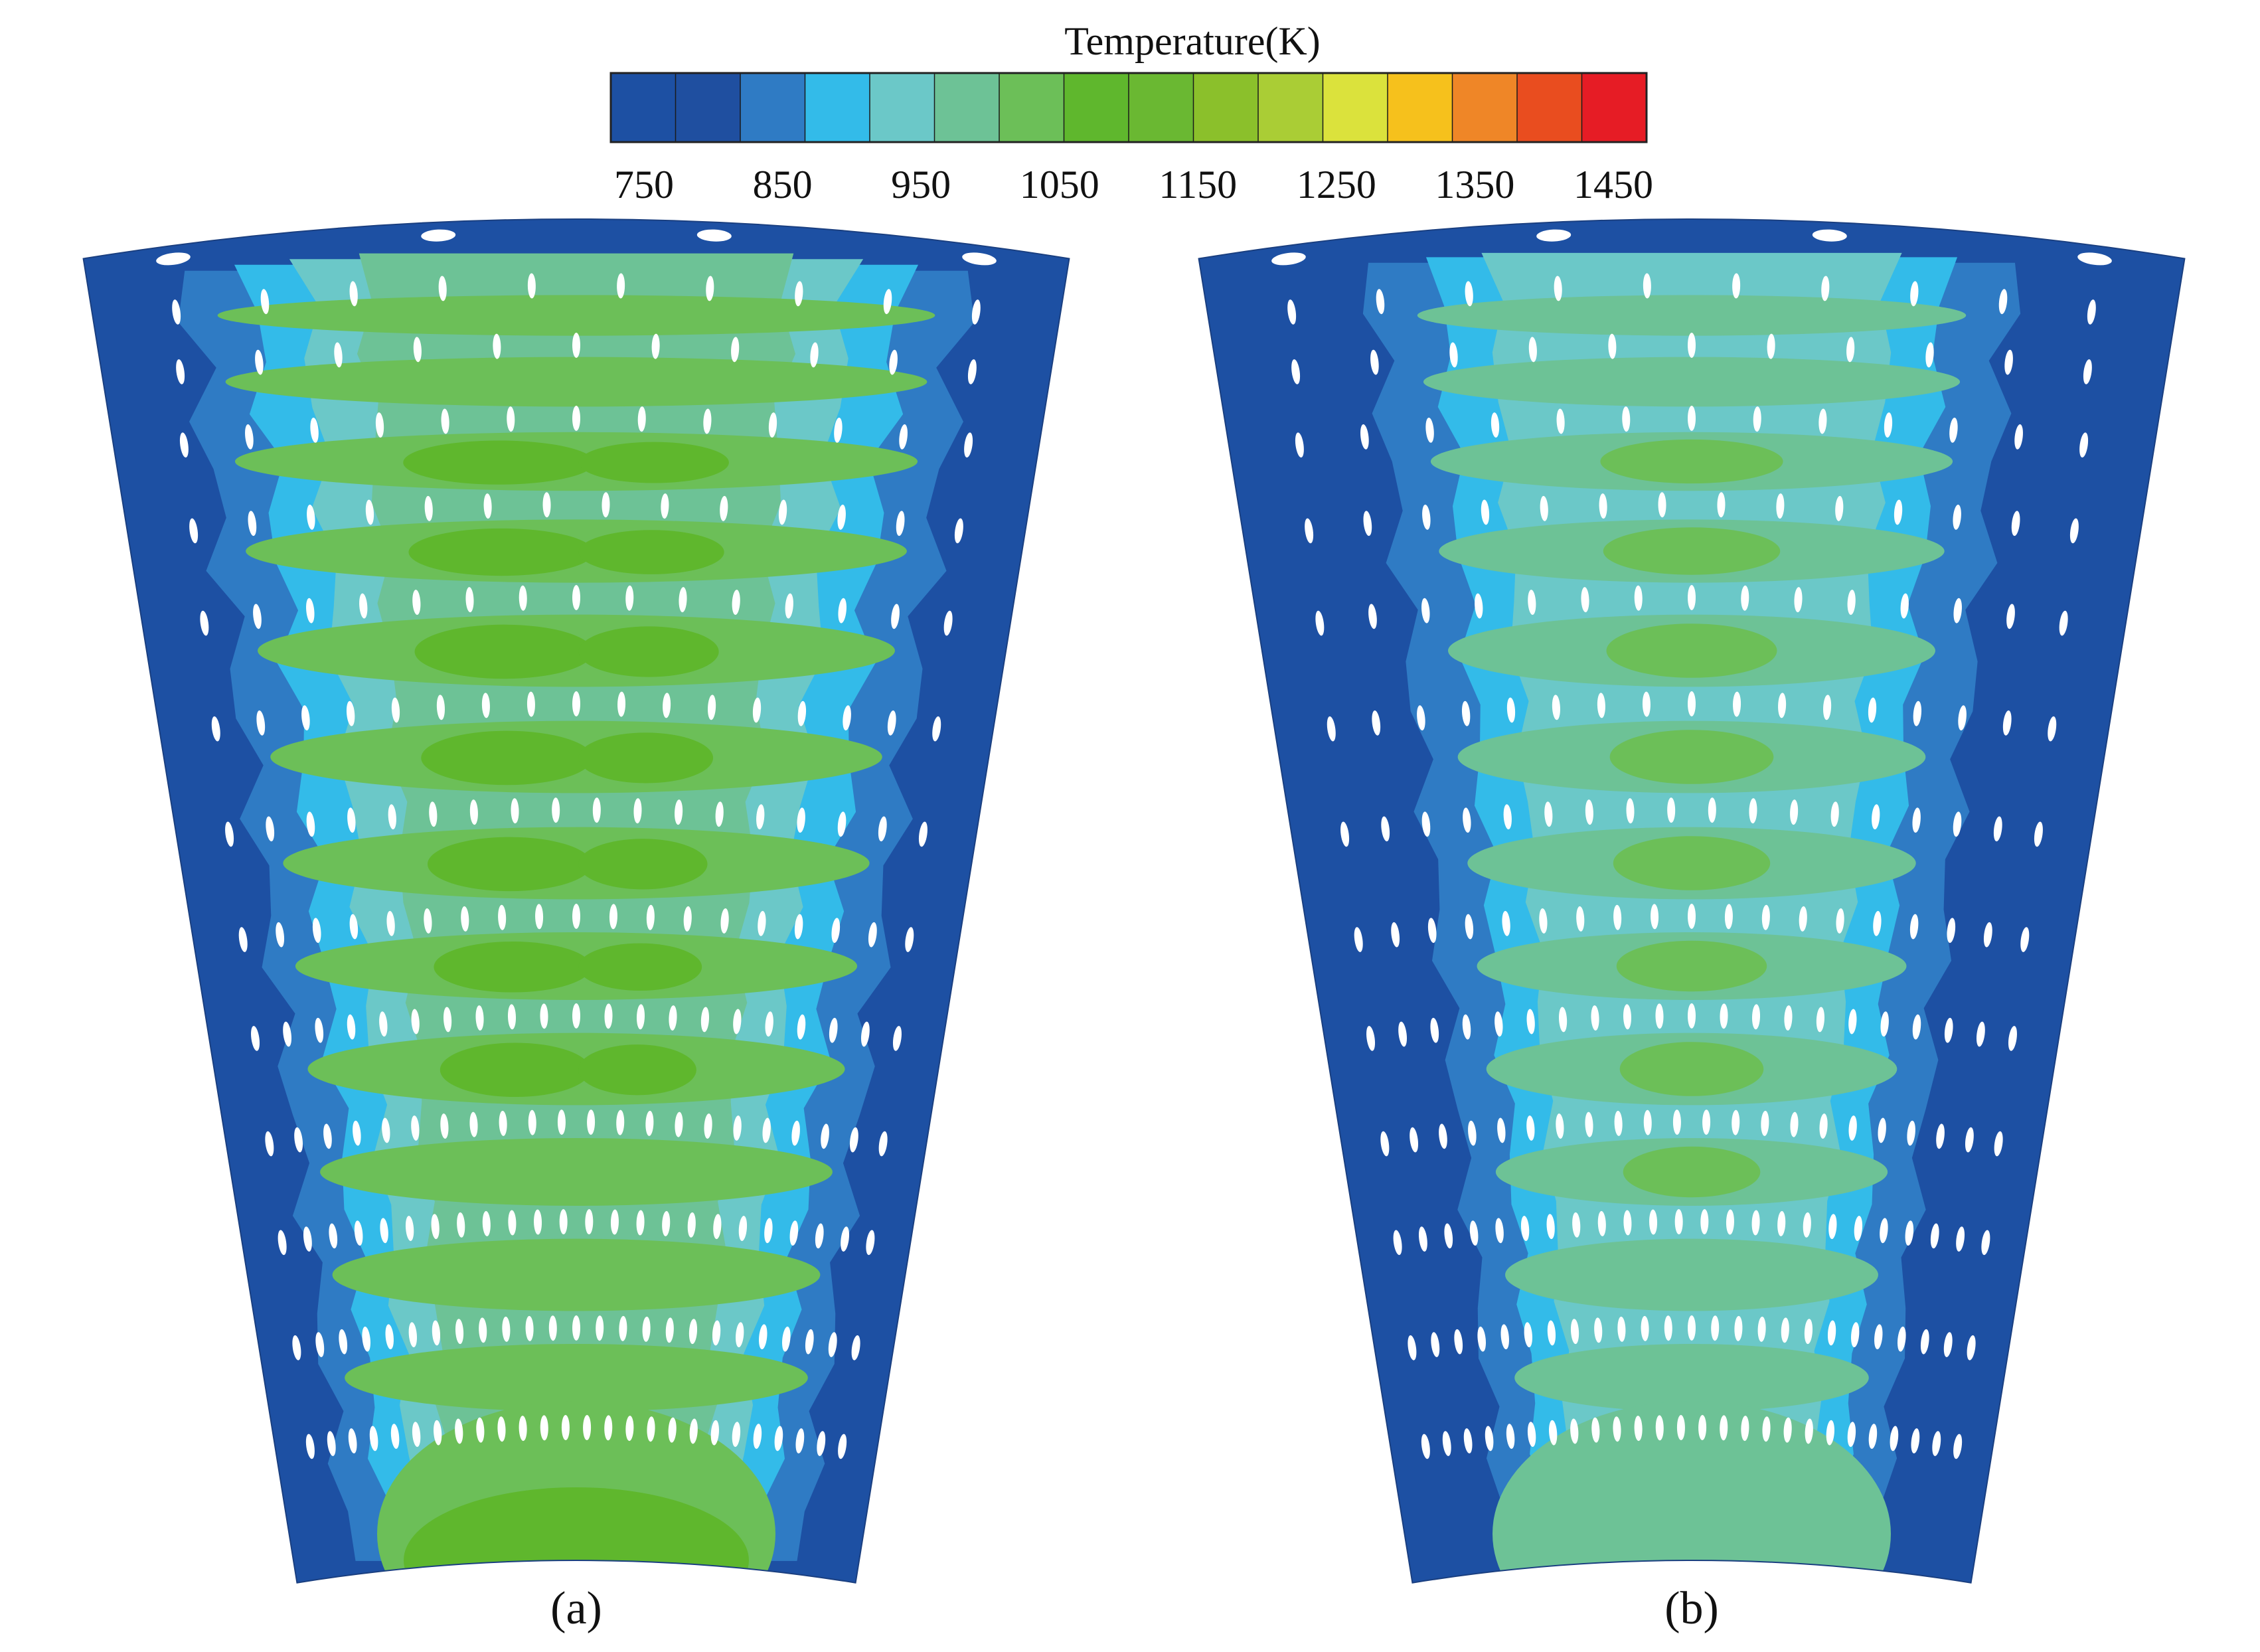 The width and height of the screenshot is (2260, 1652). What do you see at coordinates (1192, 41) in the screenshot?
I see `colorbar-title: Temperature(K)` at bounding box center [1192, 41].